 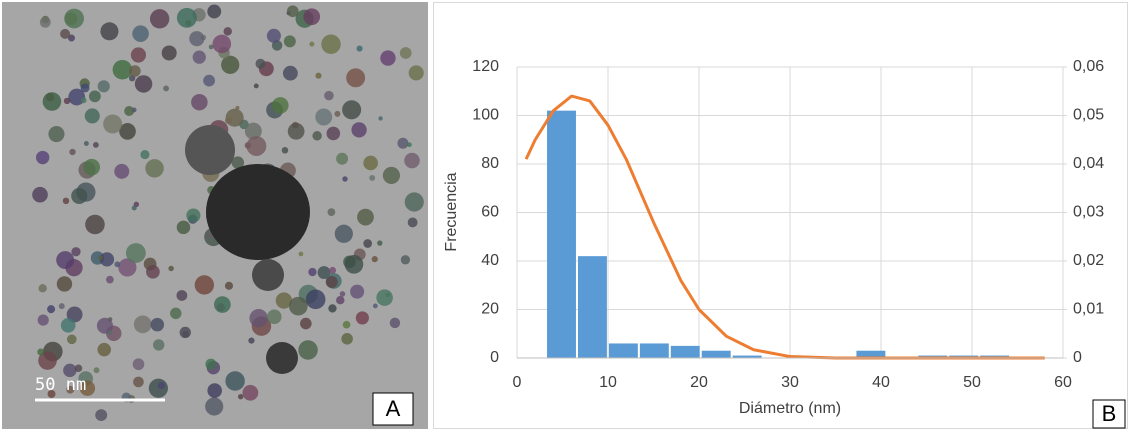 What do you see at coordinates (1088, 212) in the screenshot?
I see `y2-tick-label: 0,03` at bounding box center [1088, 212].